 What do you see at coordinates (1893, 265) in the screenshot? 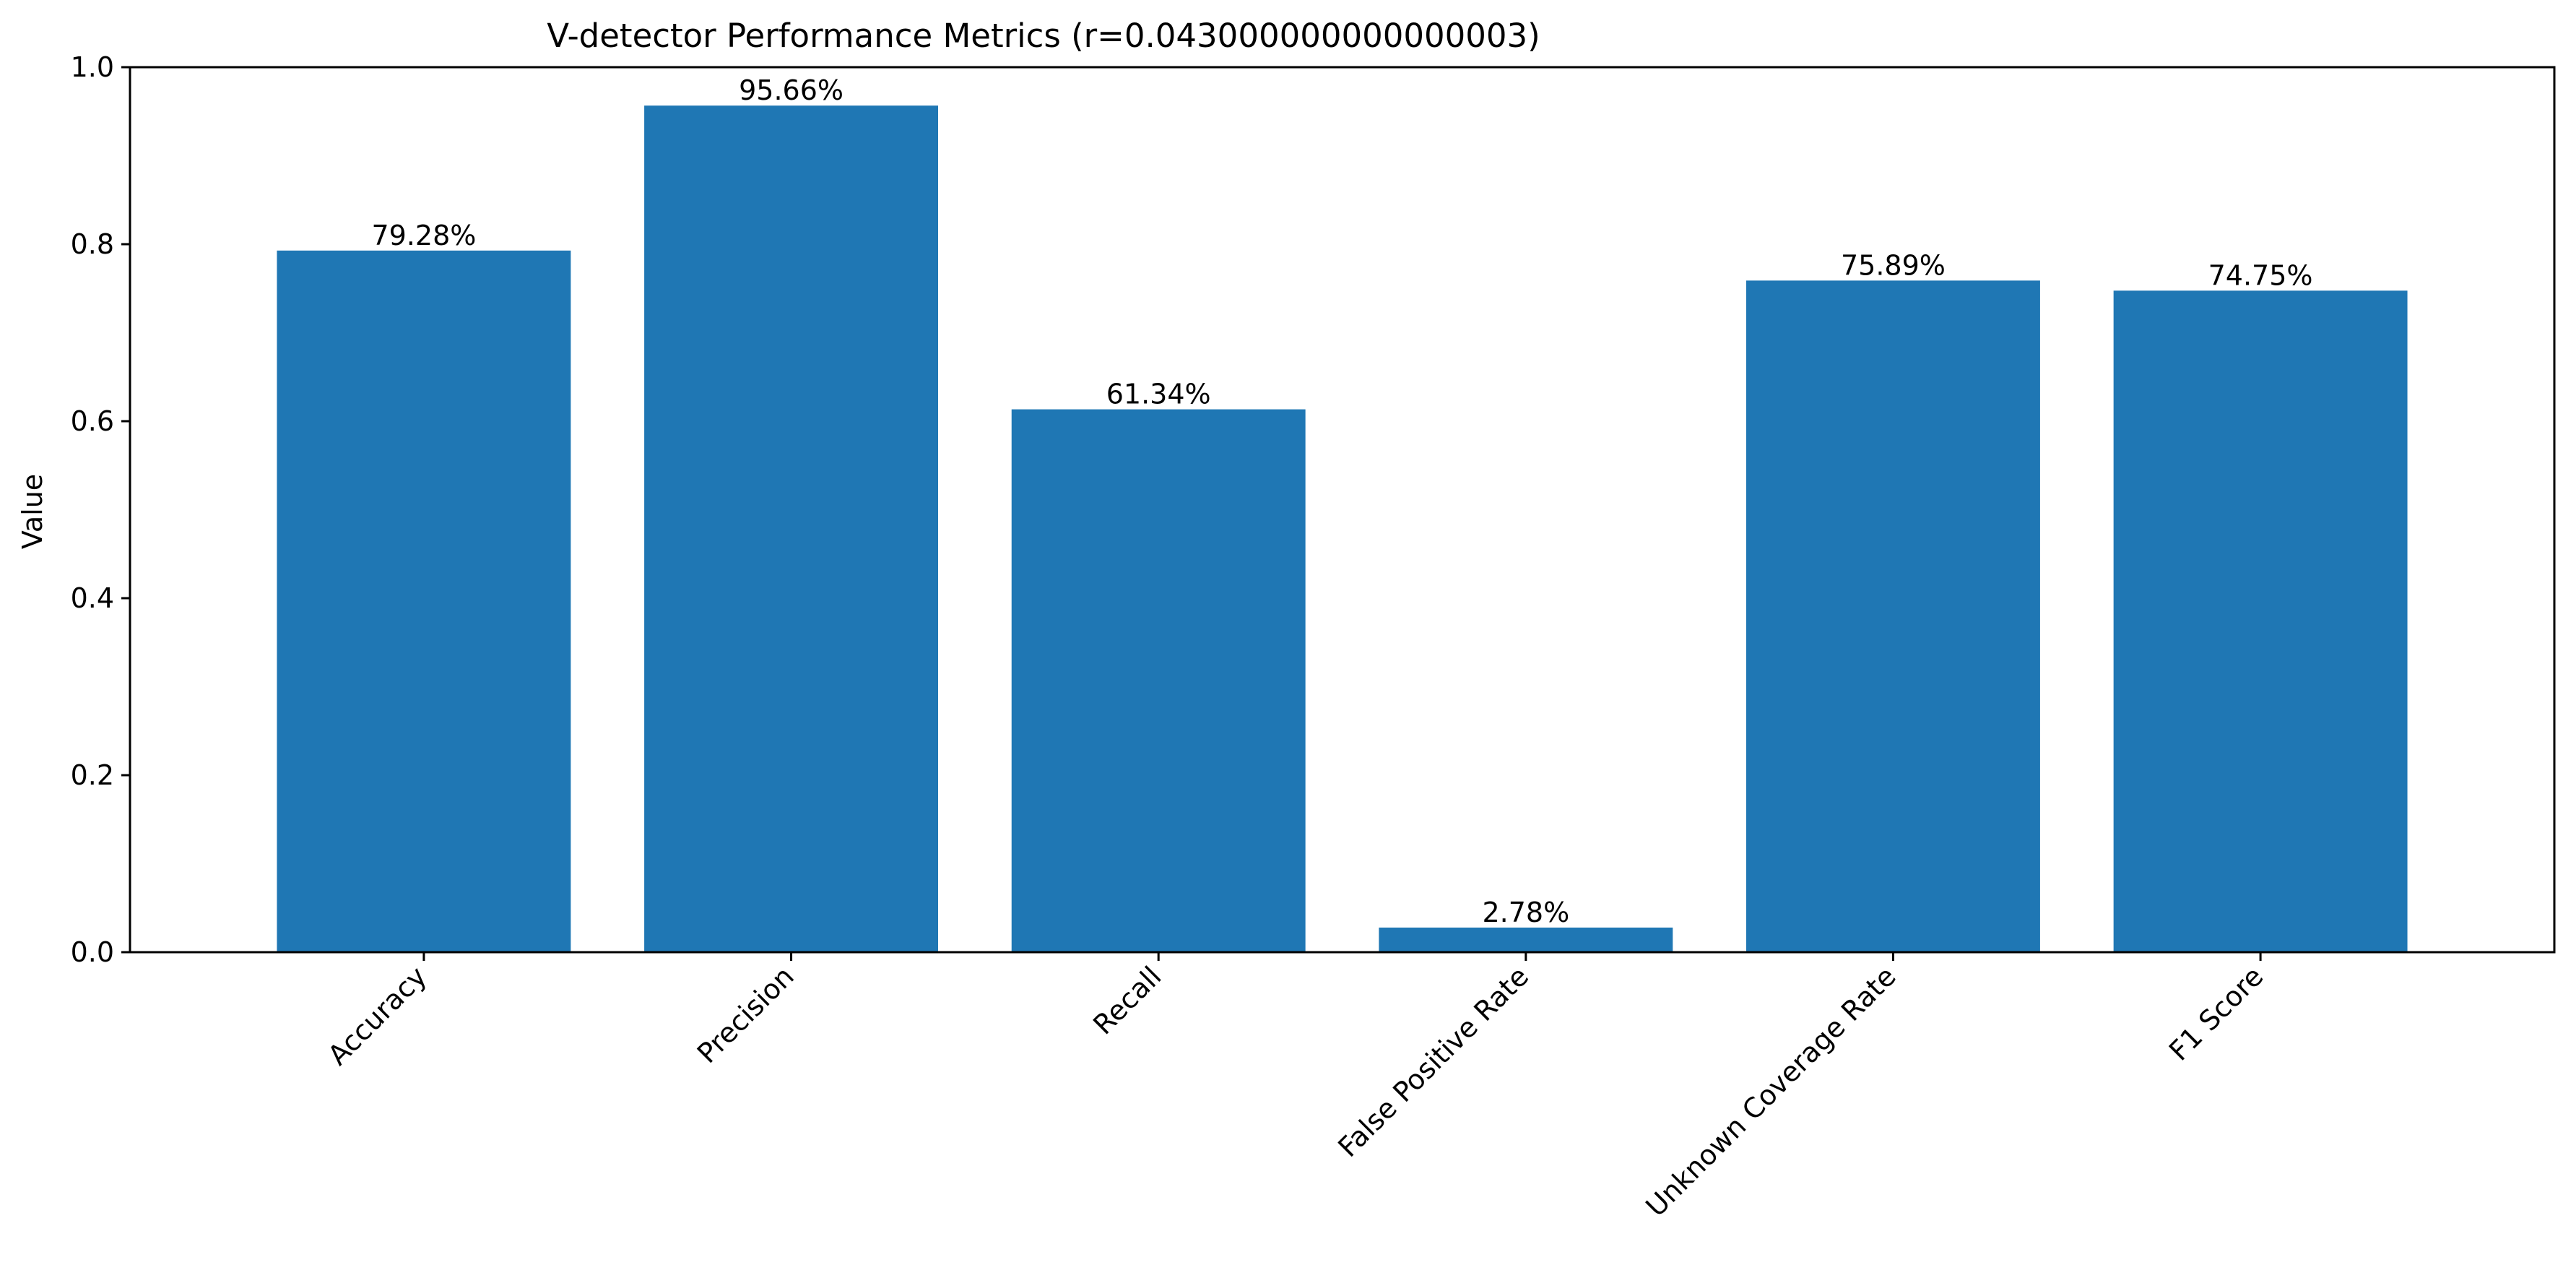
I see `data-label: 75.89%` at bounding box center [1893, 265].